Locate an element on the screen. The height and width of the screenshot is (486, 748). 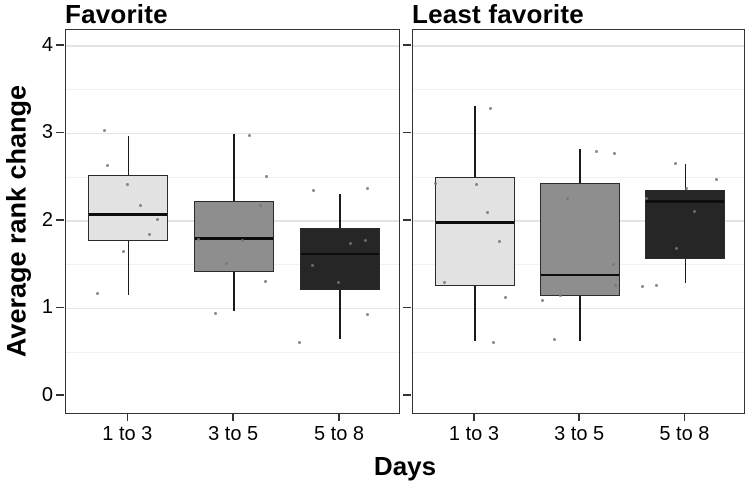
y-tick-label: 3 is located at coordinates (47, 132).